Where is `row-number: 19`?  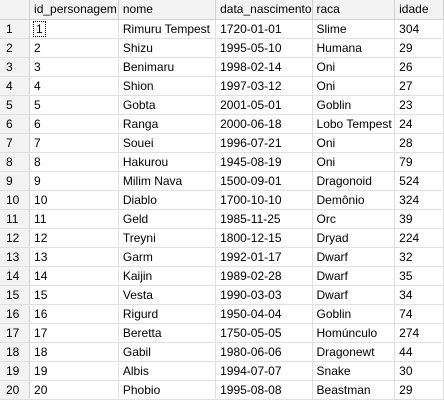
row-number: 19 is located at coordinates (15, 371).